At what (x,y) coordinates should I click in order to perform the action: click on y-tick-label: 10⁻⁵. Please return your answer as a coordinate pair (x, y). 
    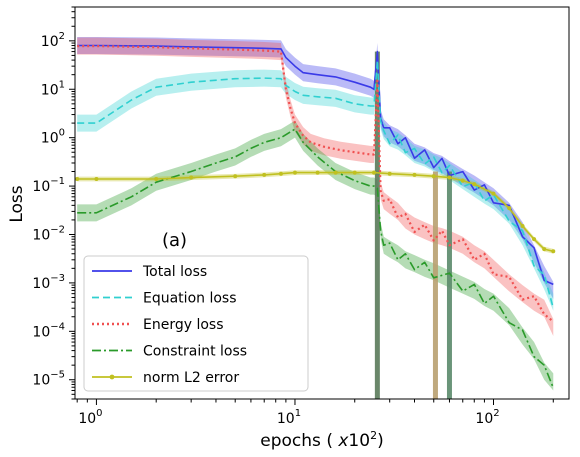
    Looking at the image, I should click on (48, 379).